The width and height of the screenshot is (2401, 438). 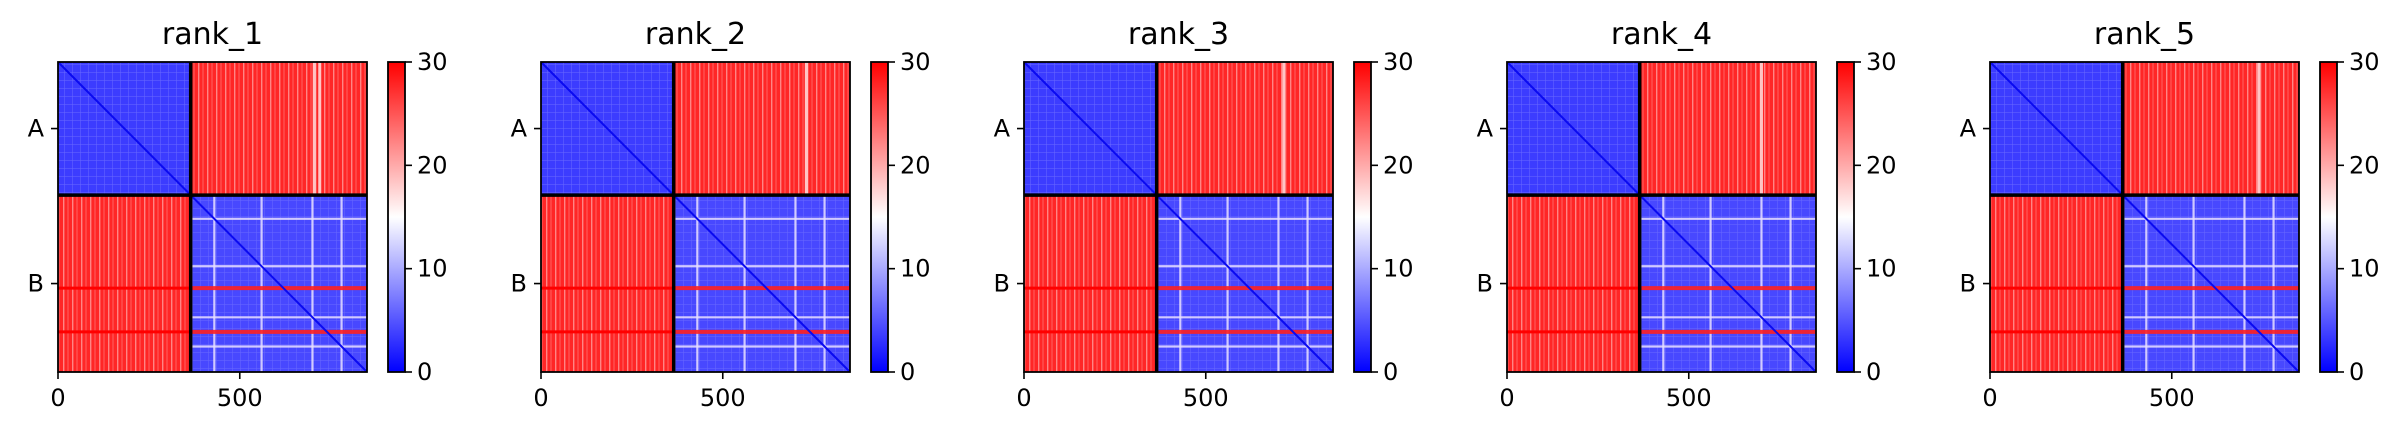 I want to click on panel-title: rank_2, so click(x=695, y=34).